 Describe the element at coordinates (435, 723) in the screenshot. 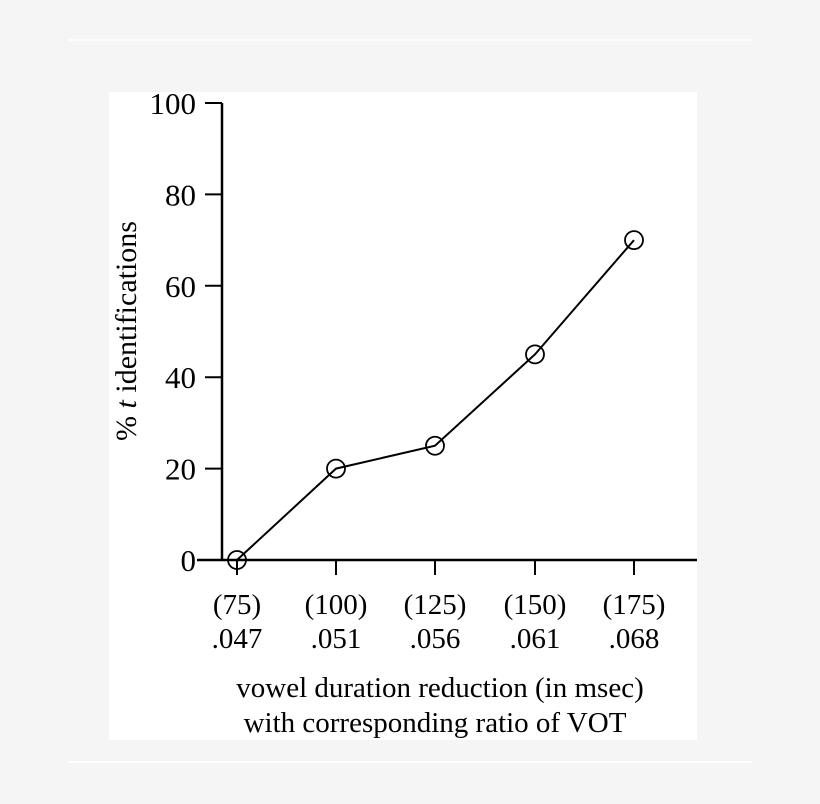

I see `x-axis-label-line2: with corresponding ratio of VOT` at that location.